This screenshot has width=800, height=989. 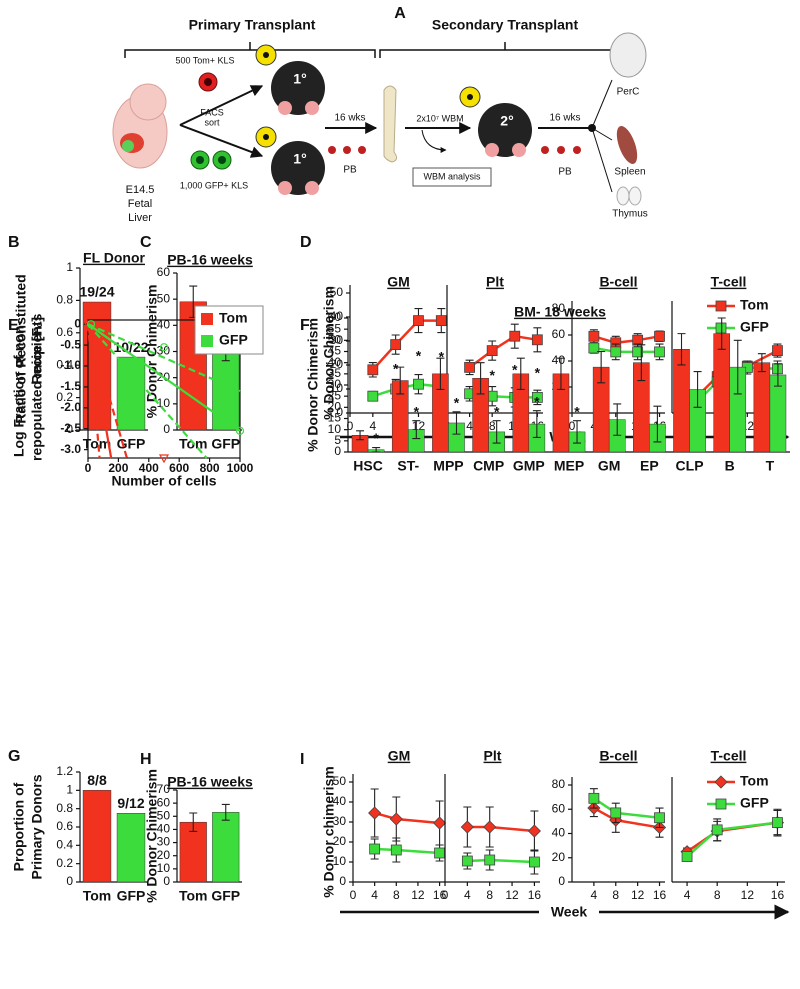 I want to click on label: Spleen, so click(x=629, y=172).